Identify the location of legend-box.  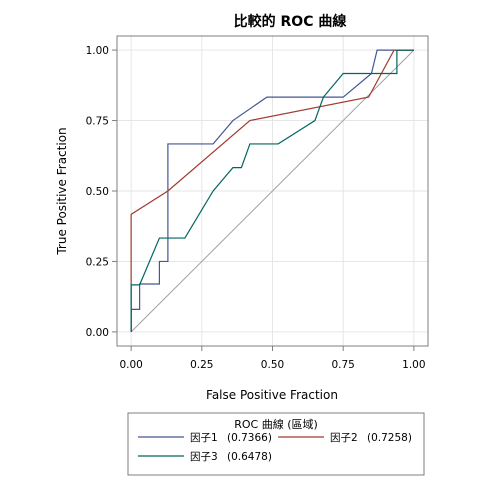
(276, 444).